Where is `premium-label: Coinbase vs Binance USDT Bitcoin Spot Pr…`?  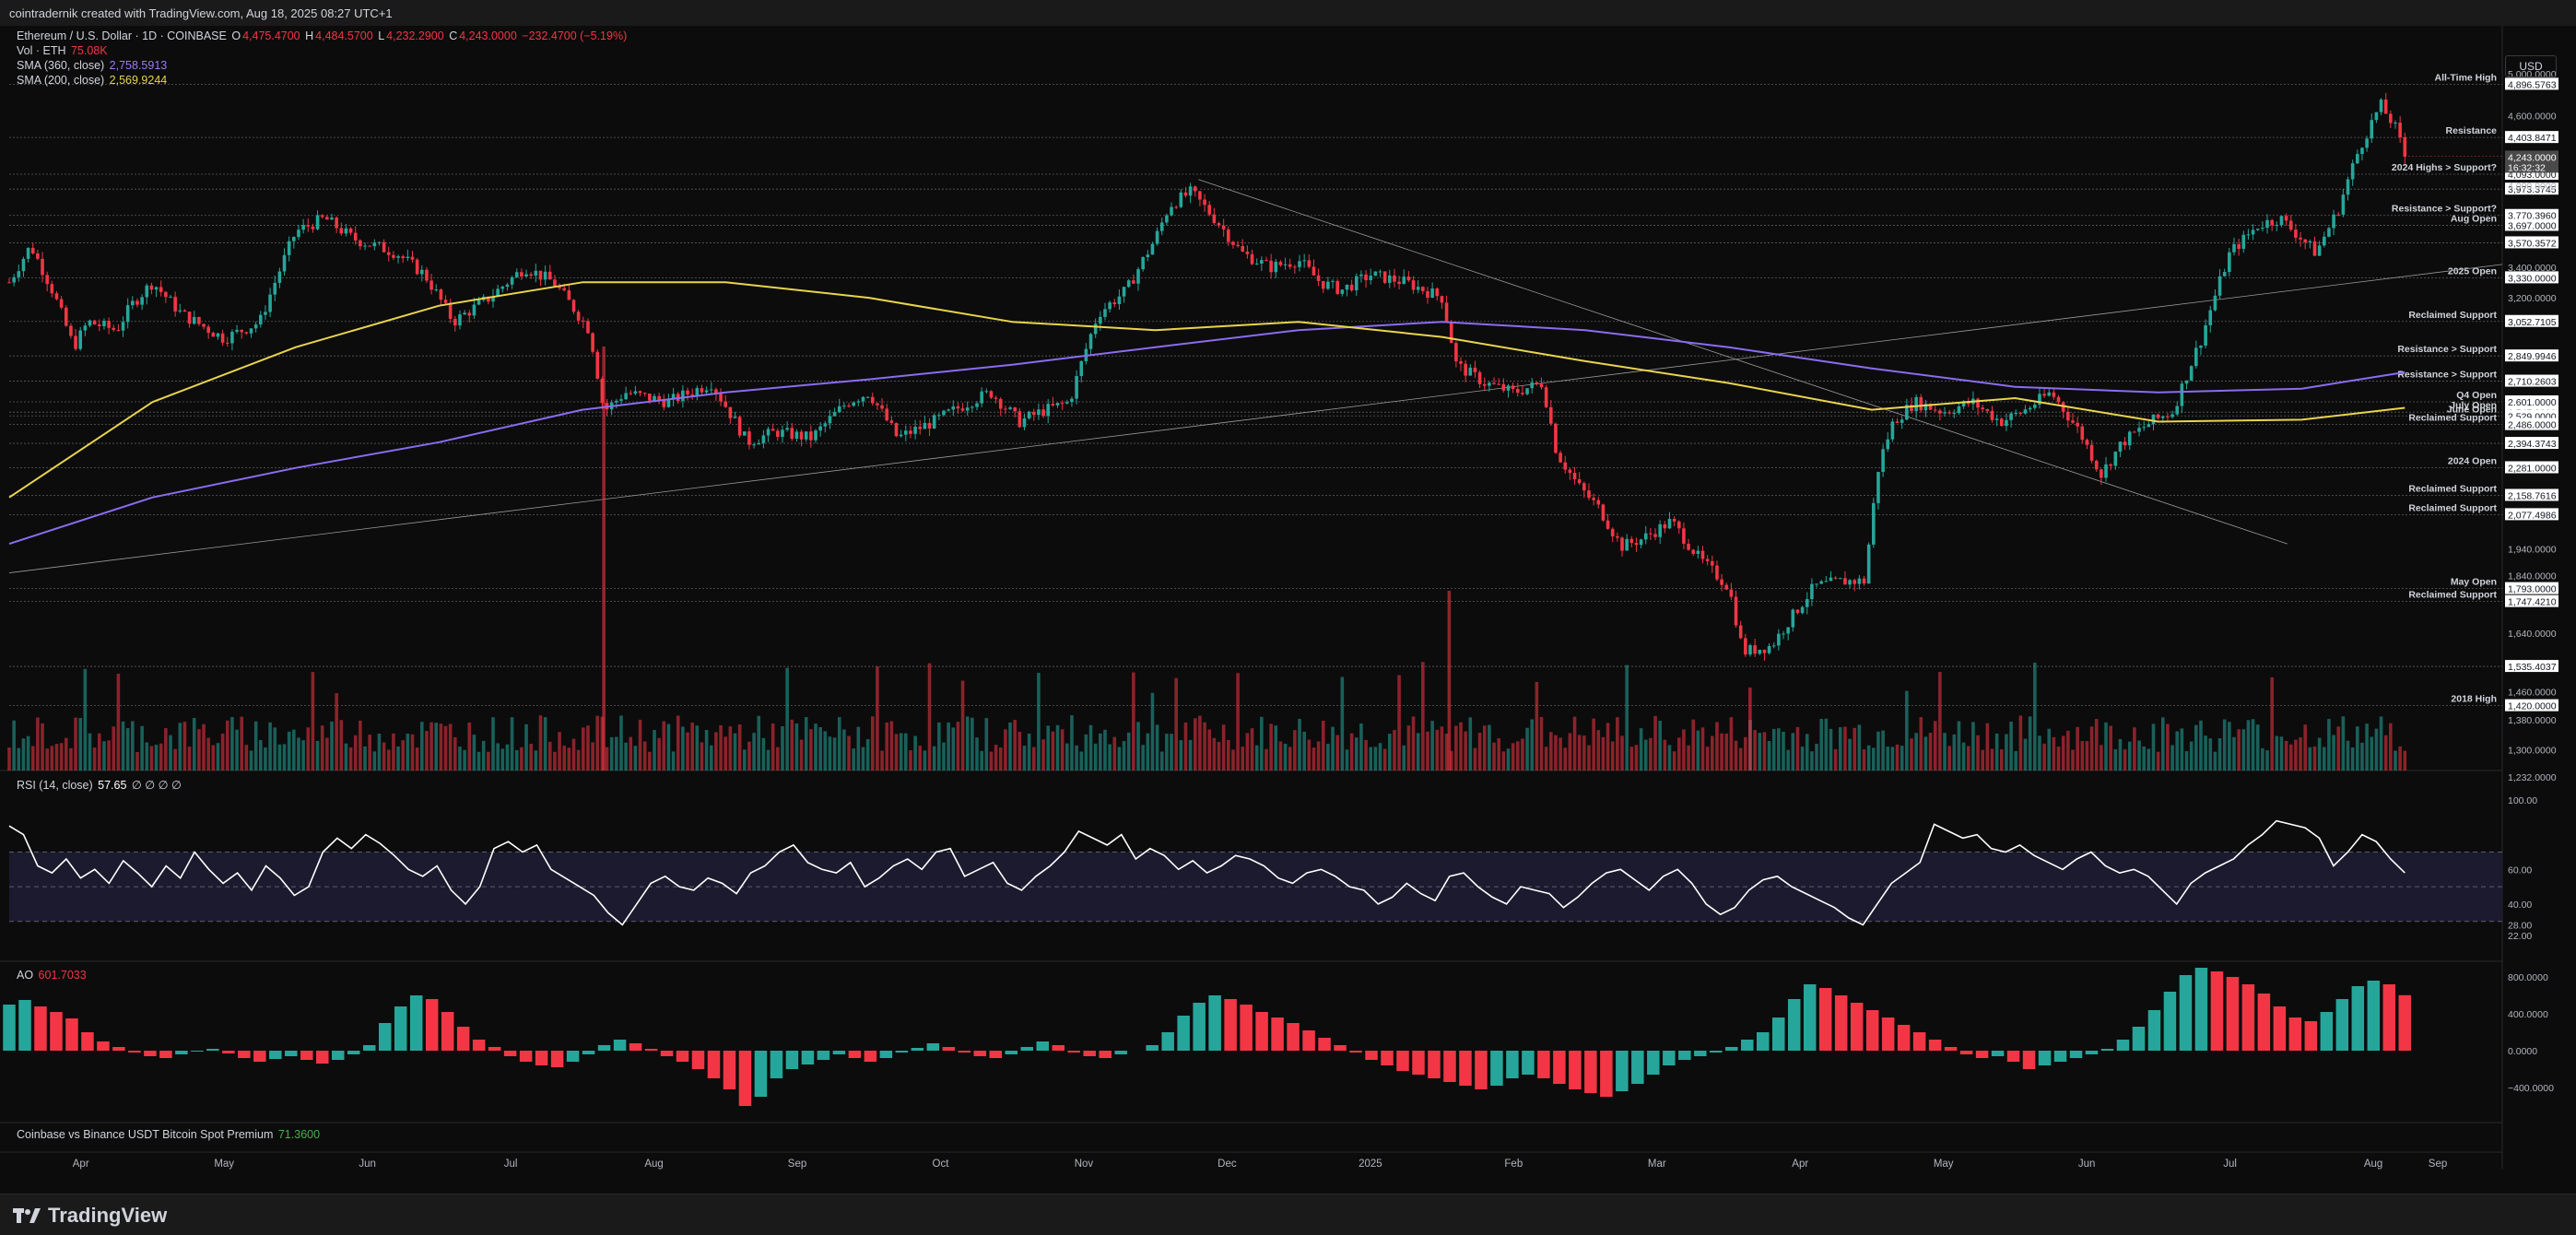 premium-label: Coinbase vs Binance USDT Bitcoin Spot Pr… is located at coordinates (145, 1134).